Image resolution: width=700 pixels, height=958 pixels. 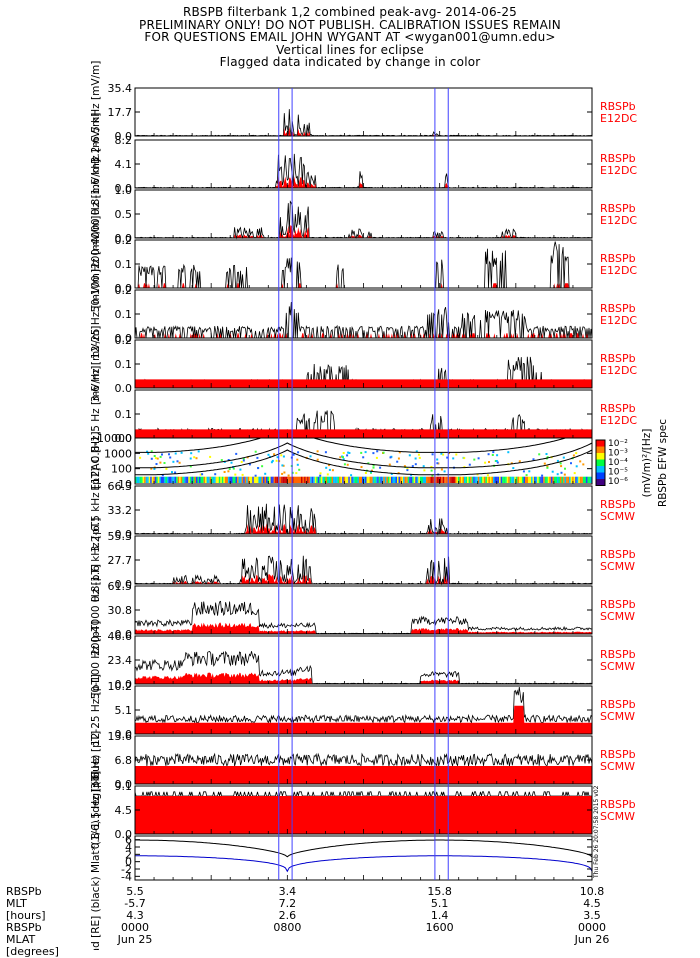 I want to click on radius-trace, so click(x=364, y=848).